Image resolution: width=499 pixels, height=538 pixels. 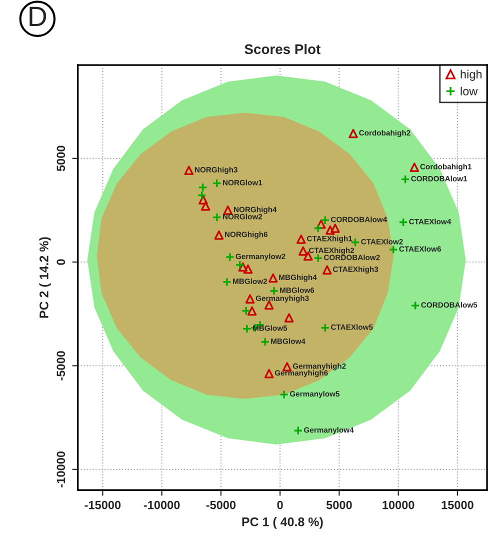 I want to click on x-tick-label: 15000, so click(x=458, y=505).